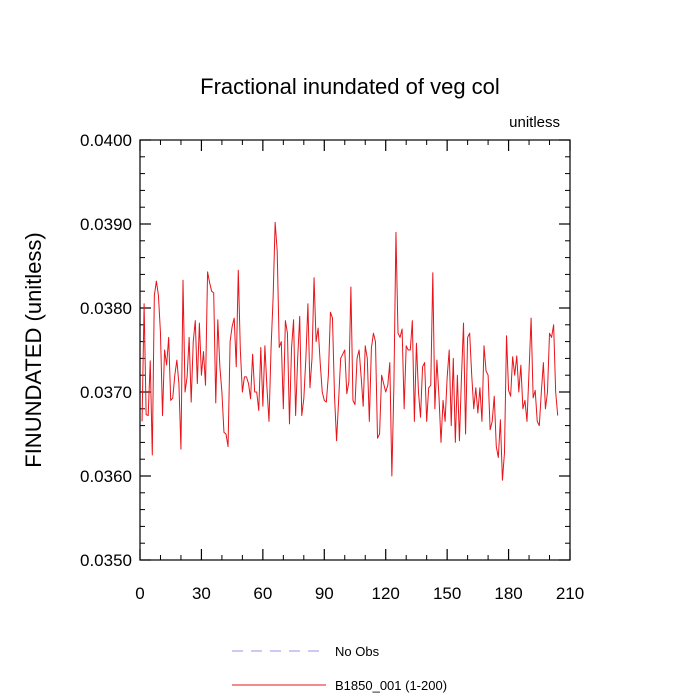  What do you see at coordinates (106, 224) in the screenshot?
I see `y-tick-label: 0.0390` at bounding box center [106, 224].